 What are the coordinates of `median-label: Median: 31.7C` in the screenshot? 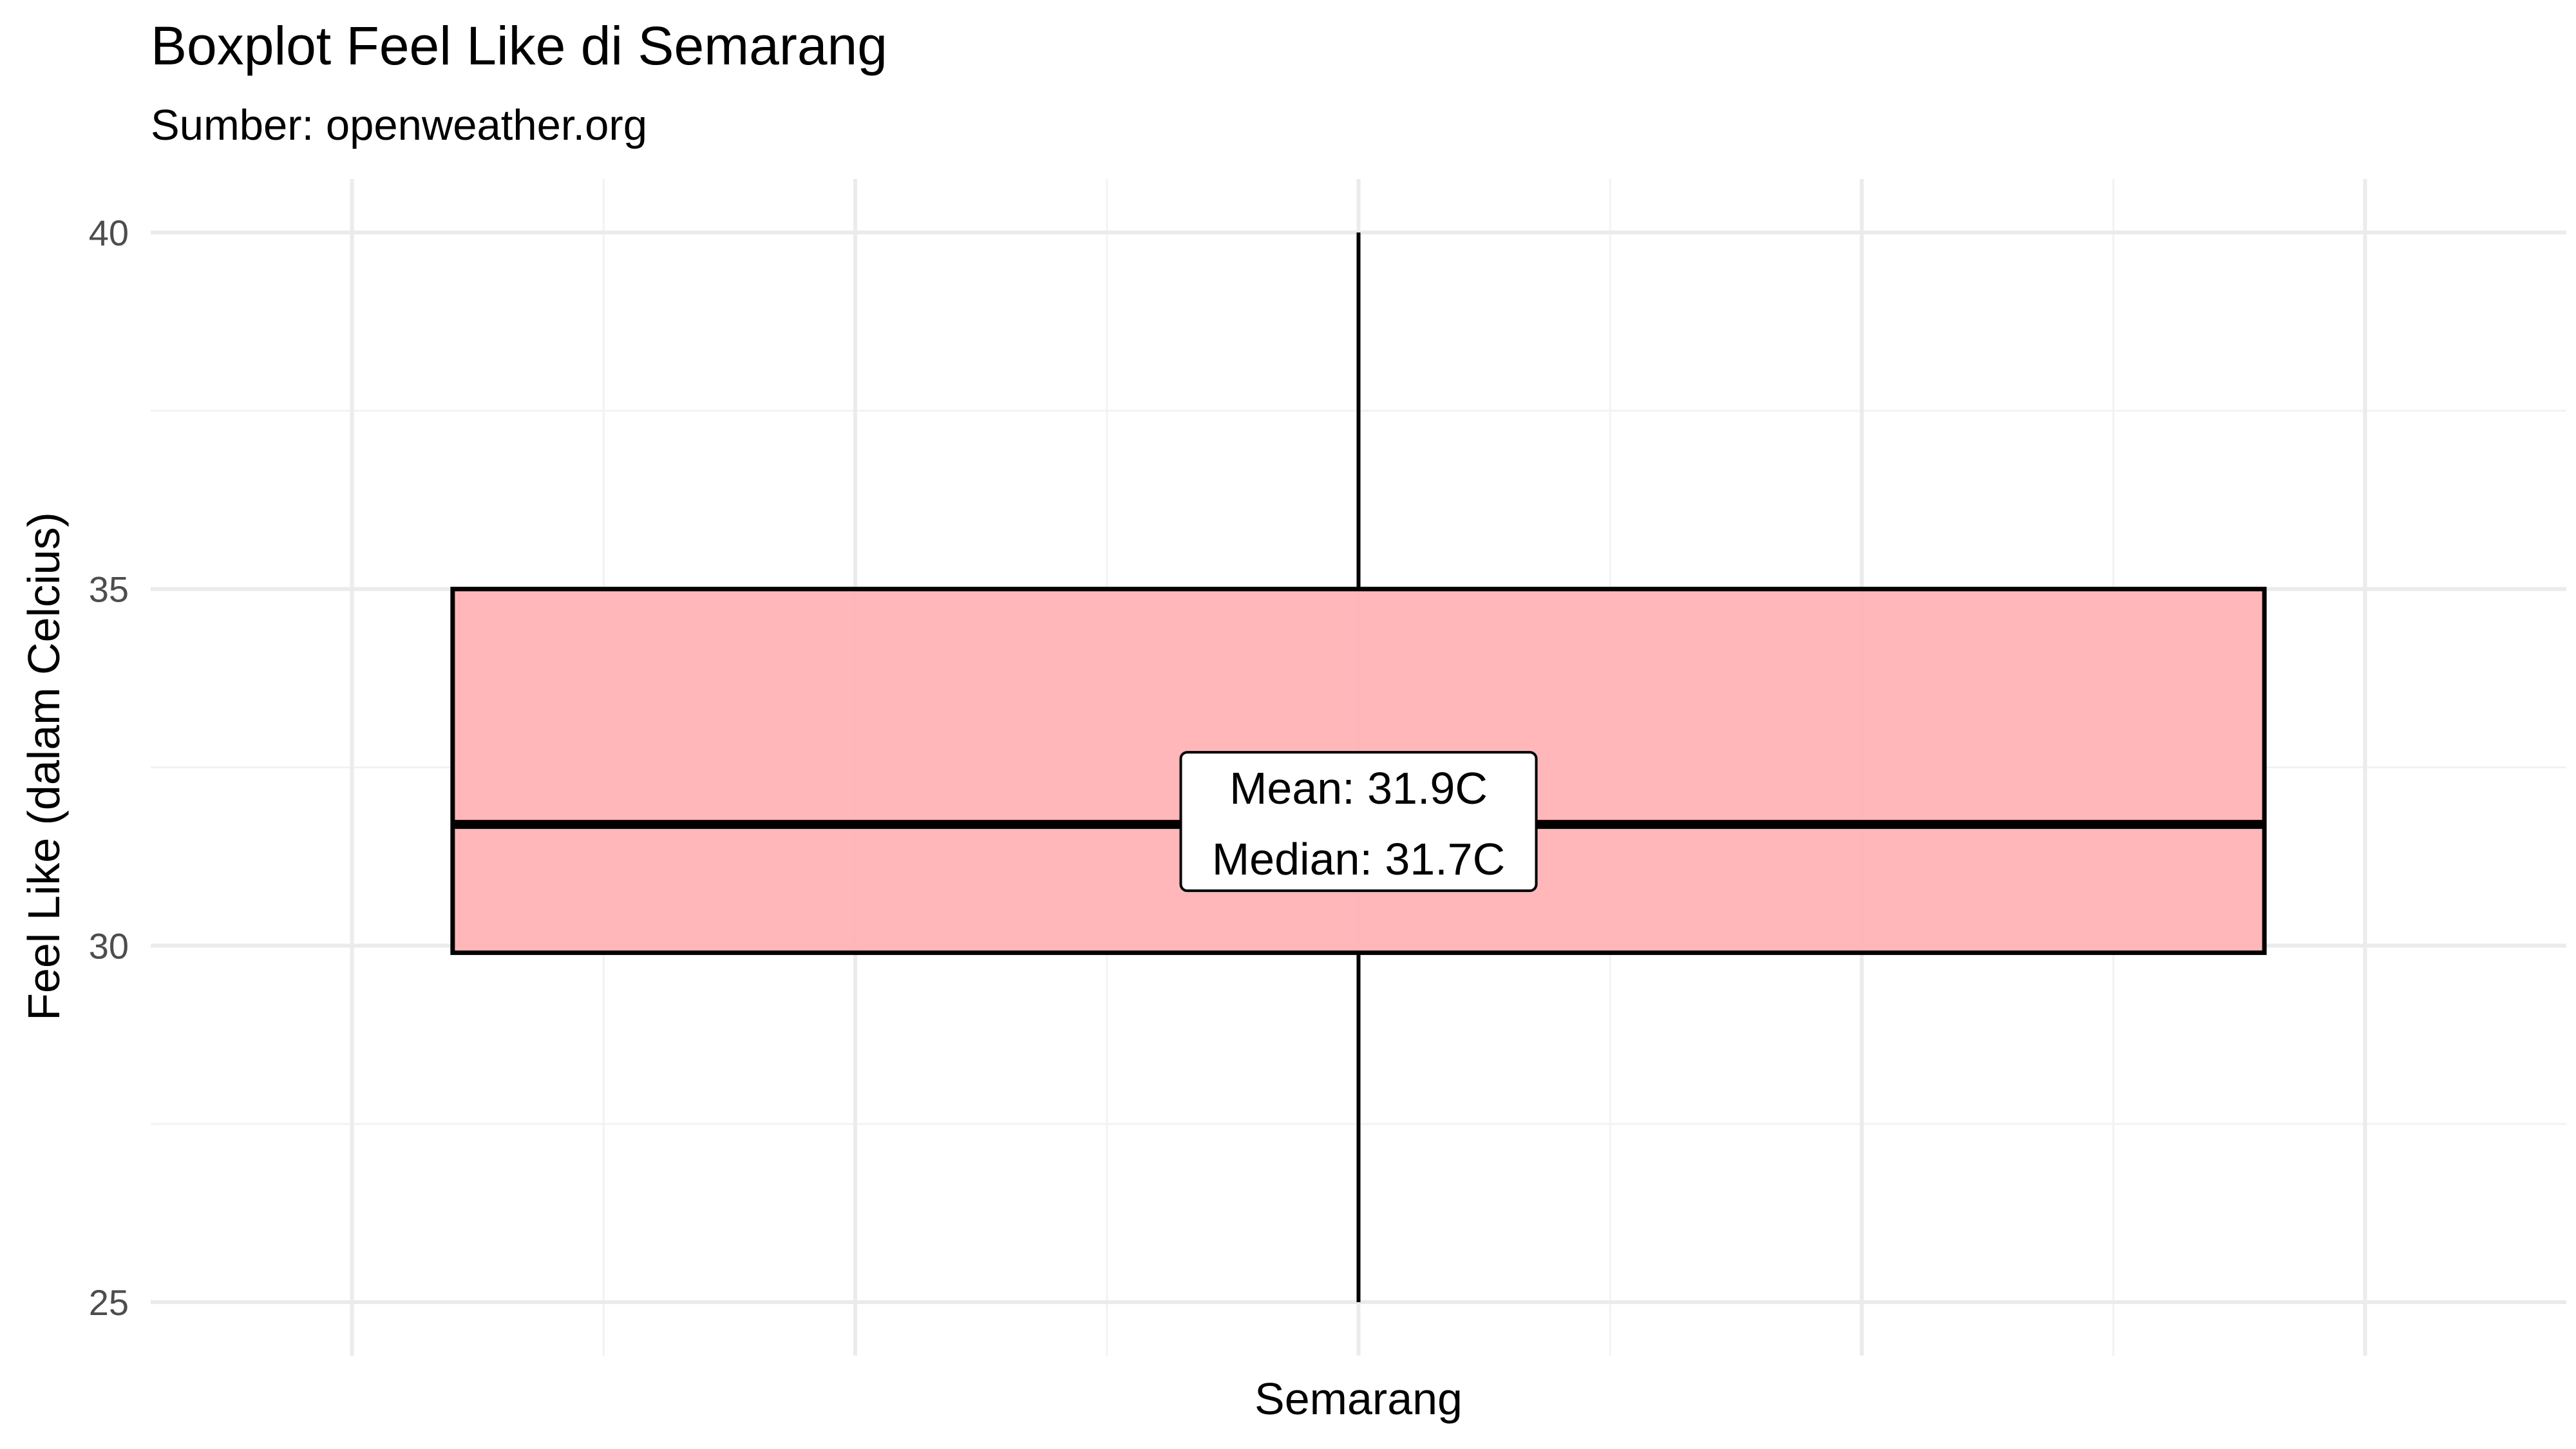 It's located at (1358, 859).